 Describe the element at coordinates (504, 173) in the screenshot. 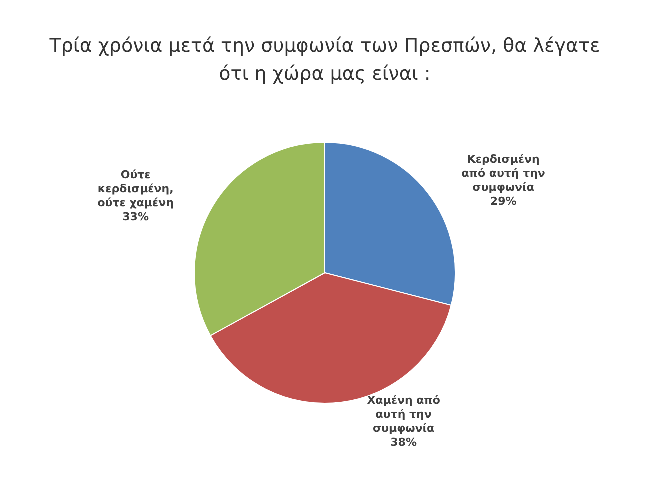

I see `slice-label: Κερδισμένη από αυτή την συμφωνία` at that location.